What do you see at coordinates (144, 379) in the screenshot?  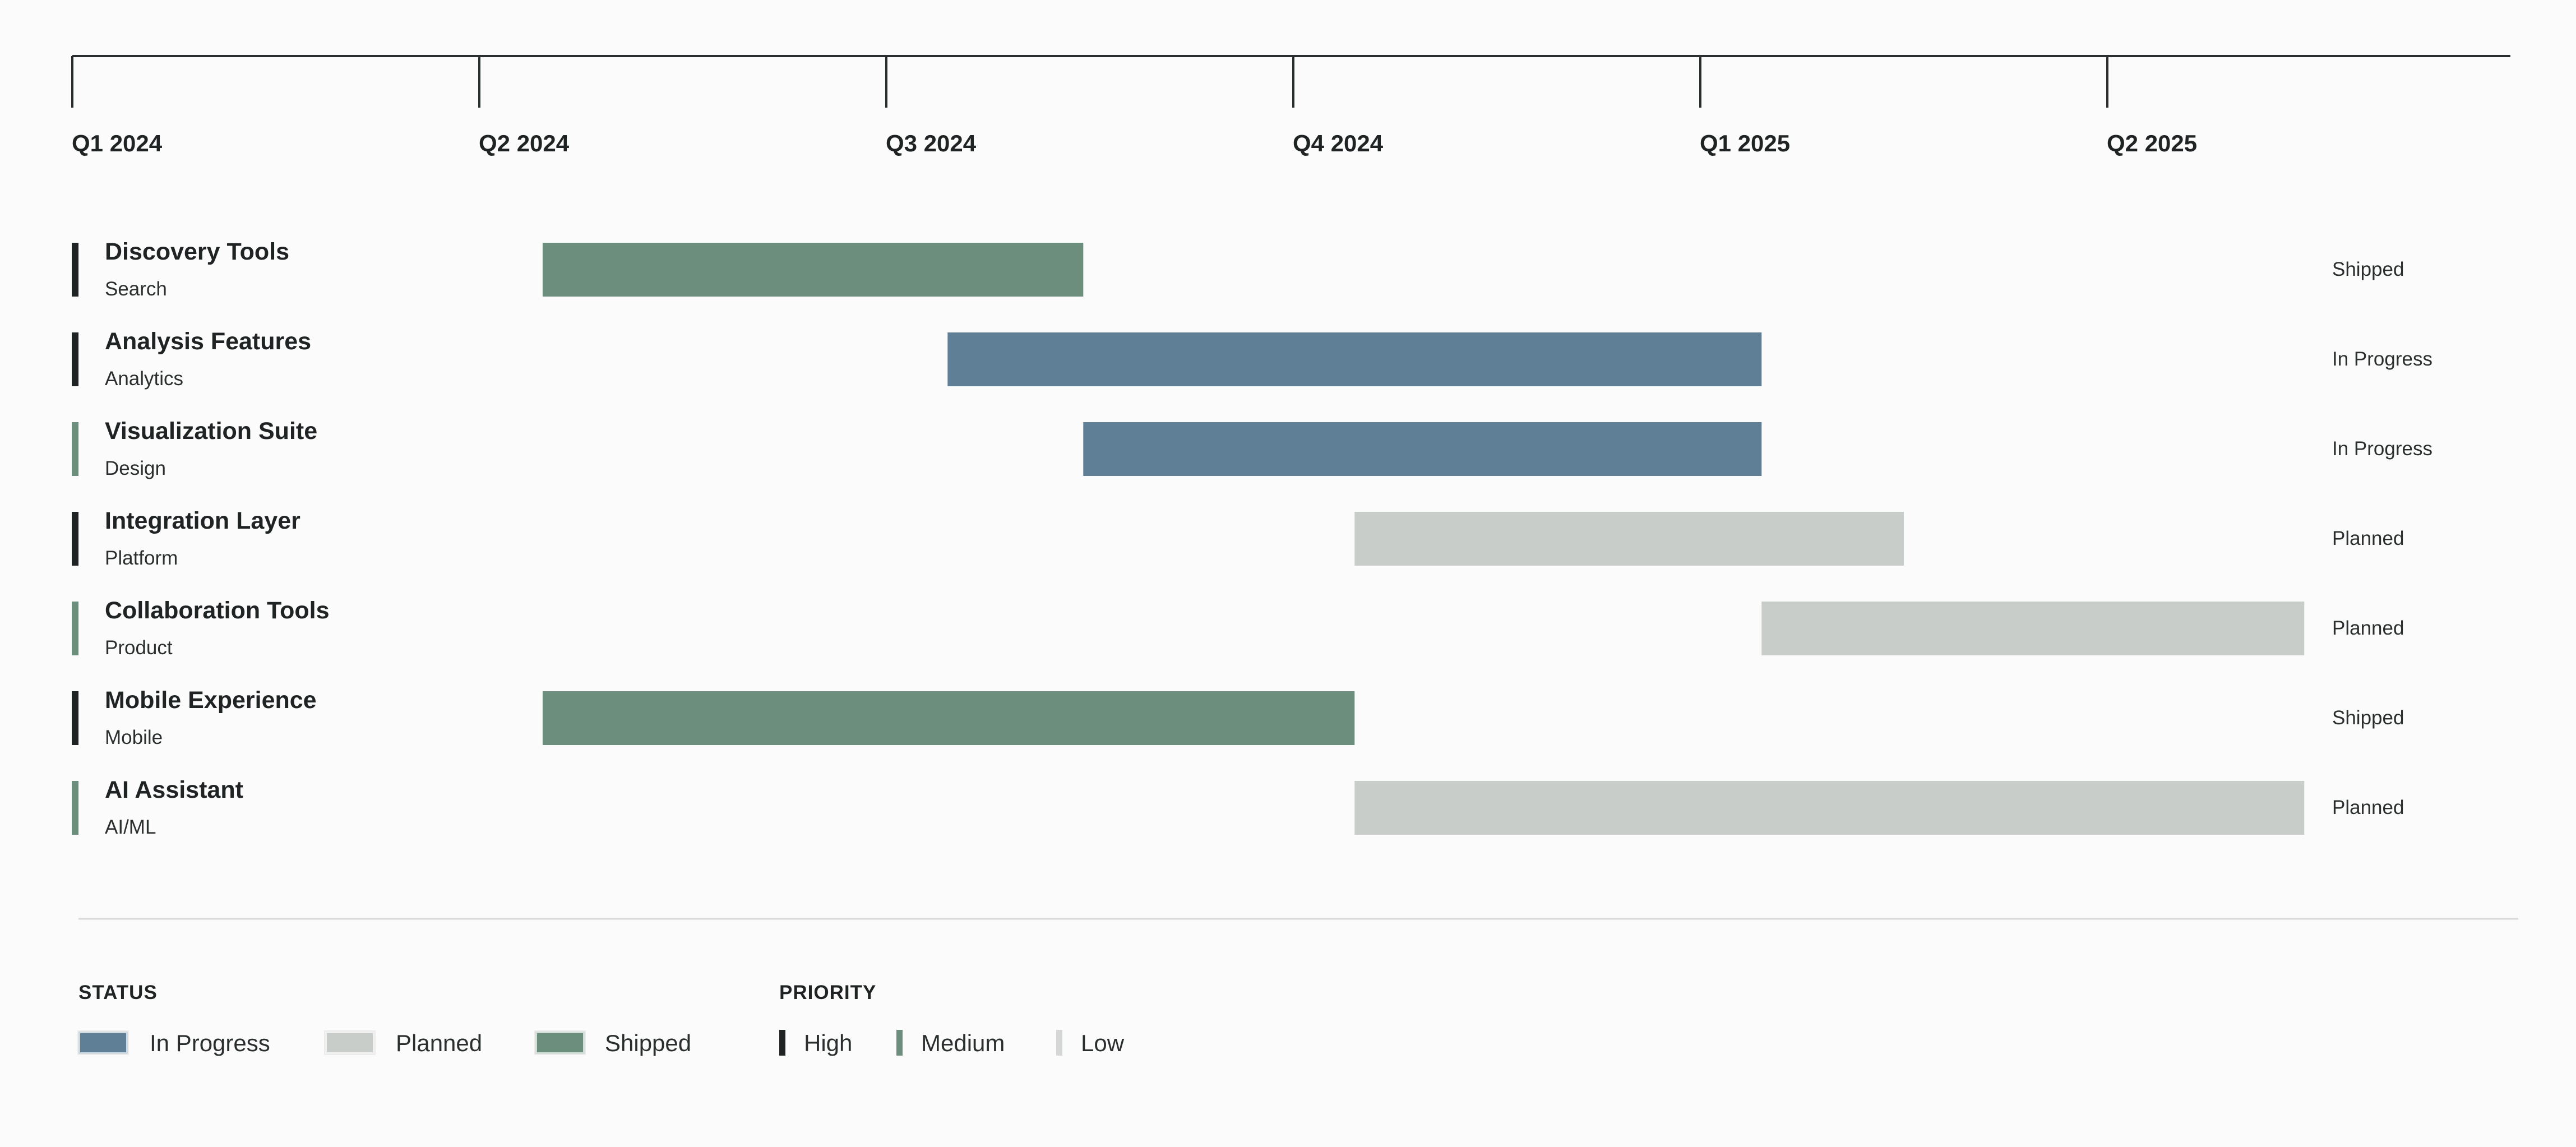 I see `task-category: Analytics` at bounding box center [144, 379].